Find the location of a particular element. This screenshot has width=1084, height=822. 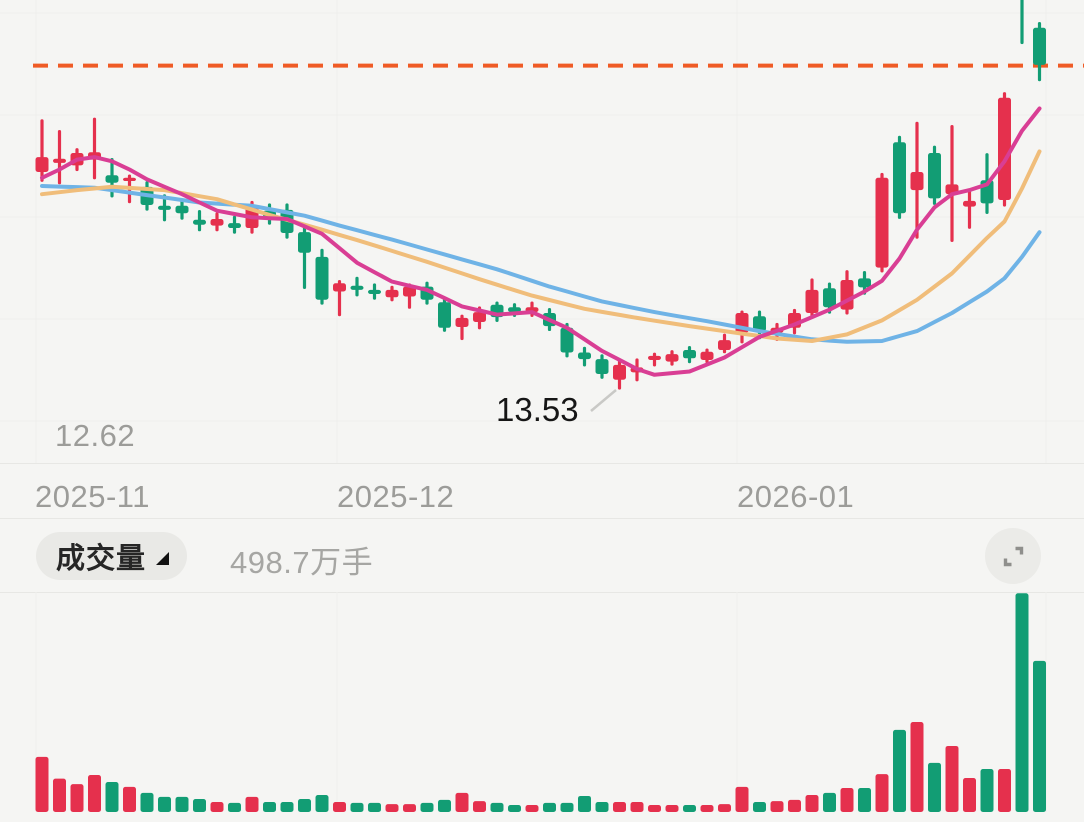

low-annotation-pointer is located at coordinates (603, 400).